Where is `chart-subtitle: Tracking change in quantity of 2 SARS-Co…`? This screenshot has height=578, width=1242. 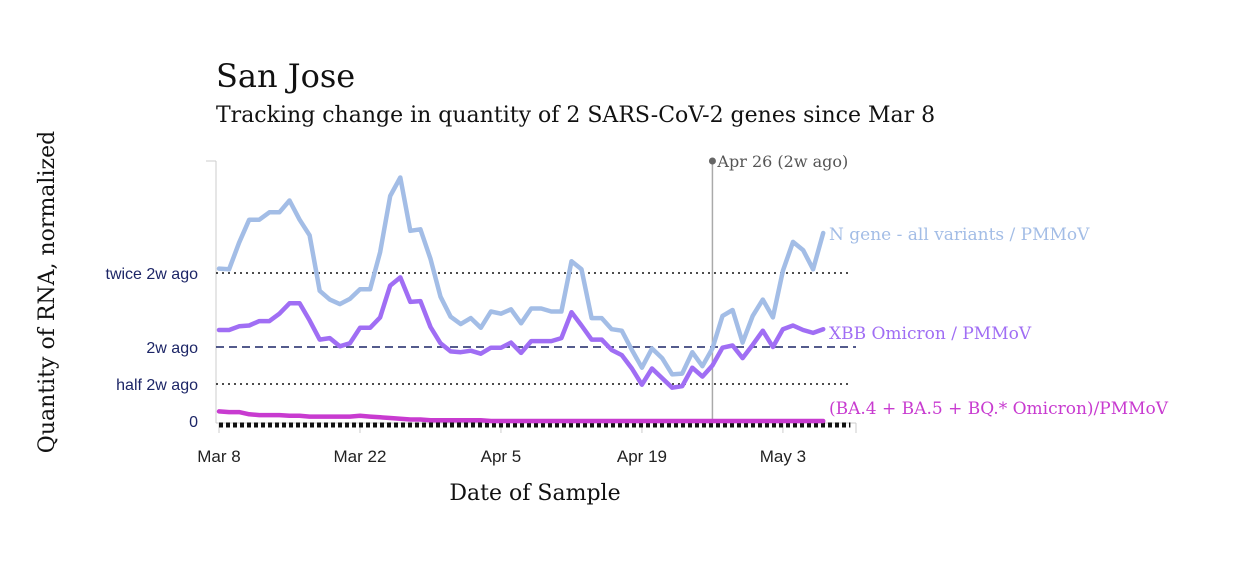
chart-subtitle: Tracking change in quantity of 2 SARS-Co… is located at coordinates (575, 115).